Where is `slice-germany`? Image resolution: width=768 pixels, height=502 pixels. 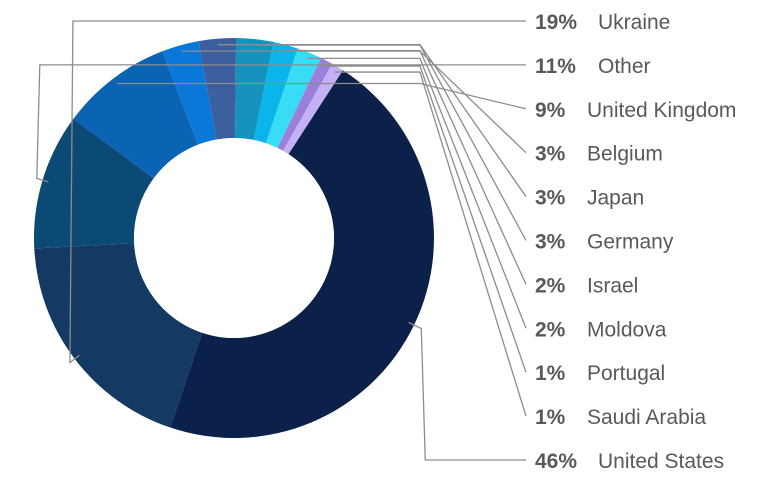
slice-germany is located at coordinates (254, 89).